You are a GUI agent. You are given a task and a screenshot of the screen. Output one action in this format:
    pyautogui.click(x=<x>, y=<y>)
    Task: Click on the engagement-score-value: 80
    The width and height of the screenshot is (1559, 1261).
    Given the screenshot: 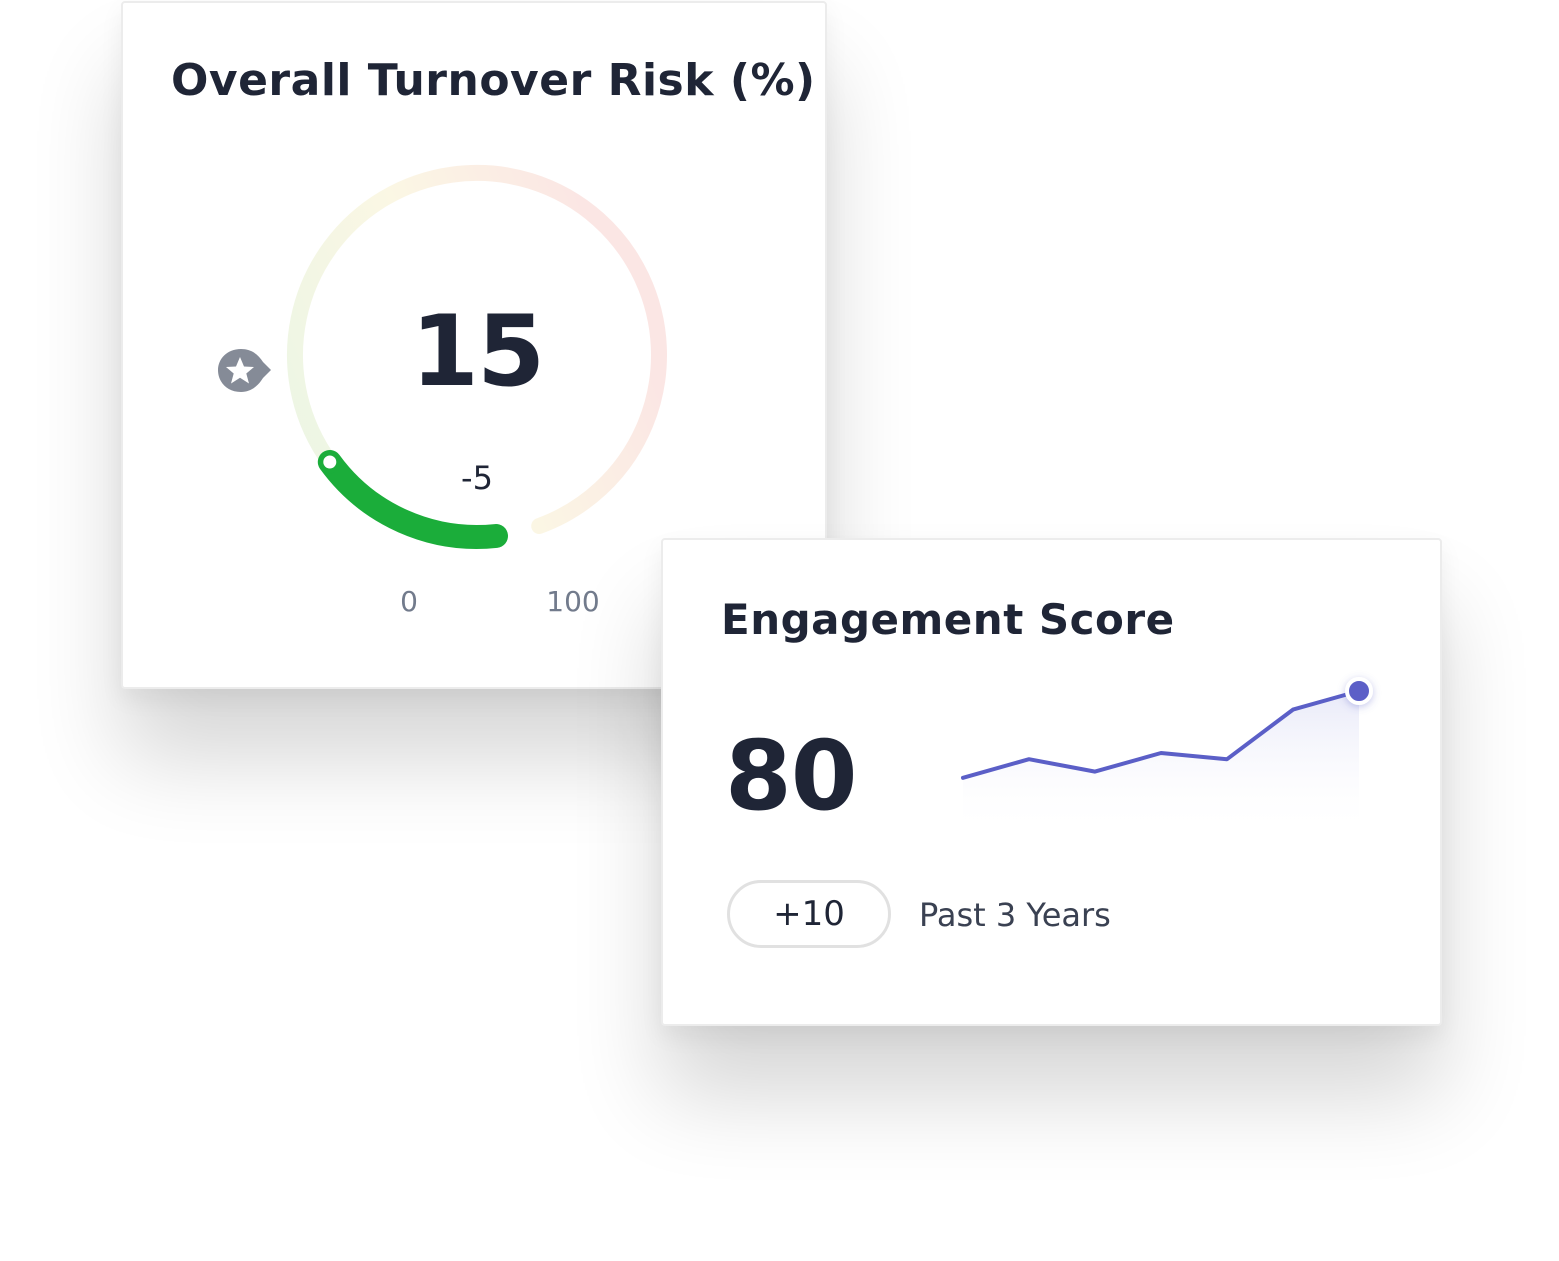 What is the action you would take?
    pyautogui.click(x=791, y=776)
    